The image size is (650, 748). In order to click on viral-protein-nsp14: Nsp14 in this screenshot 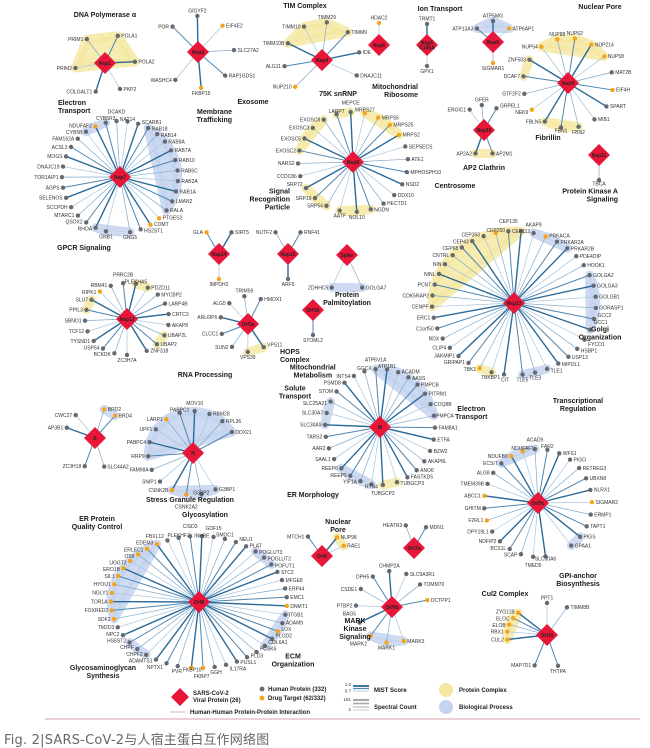, I will do `click(219, 254)`.